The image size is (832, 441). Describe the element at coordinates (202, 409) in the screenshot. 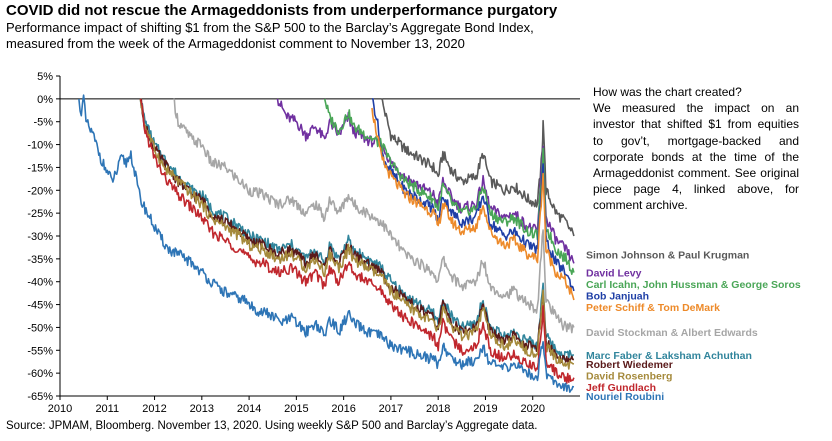

I see `x-tick-label: 2013` at that location.